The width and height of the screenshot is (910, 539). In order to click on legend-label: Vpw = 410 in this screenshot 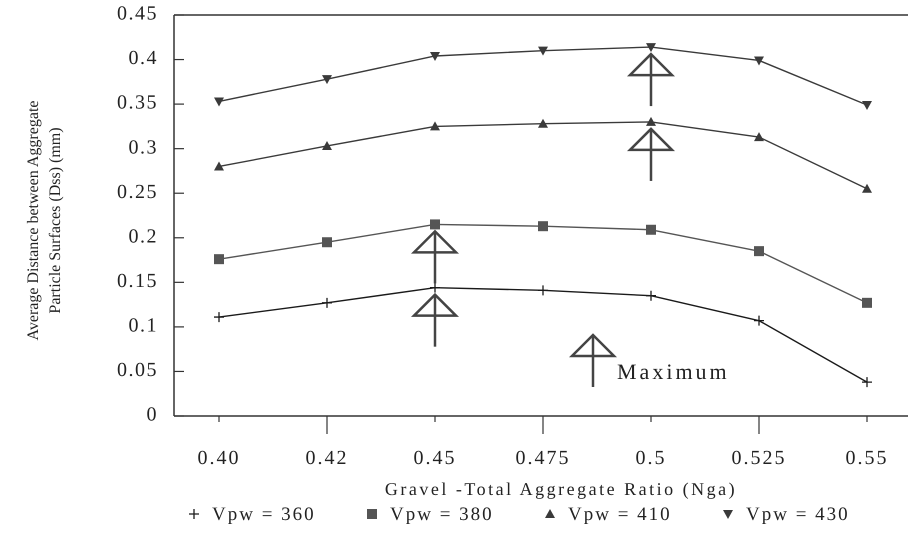, I will do `click(620, 514)`.